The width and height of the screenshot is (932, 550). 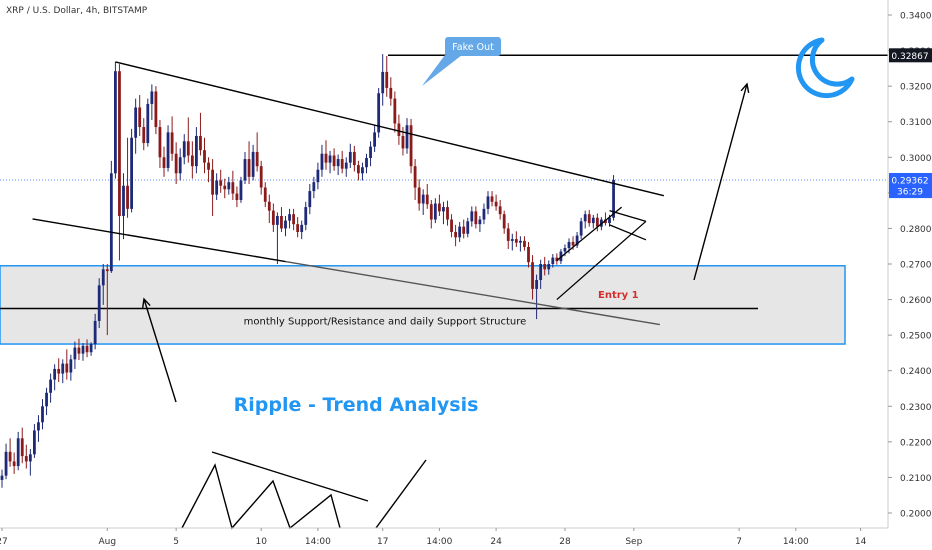 What do you see at coordinates (861, 542) in the screenshot?
I see `time-tick-label: 14` at bounding box center [861, 542].